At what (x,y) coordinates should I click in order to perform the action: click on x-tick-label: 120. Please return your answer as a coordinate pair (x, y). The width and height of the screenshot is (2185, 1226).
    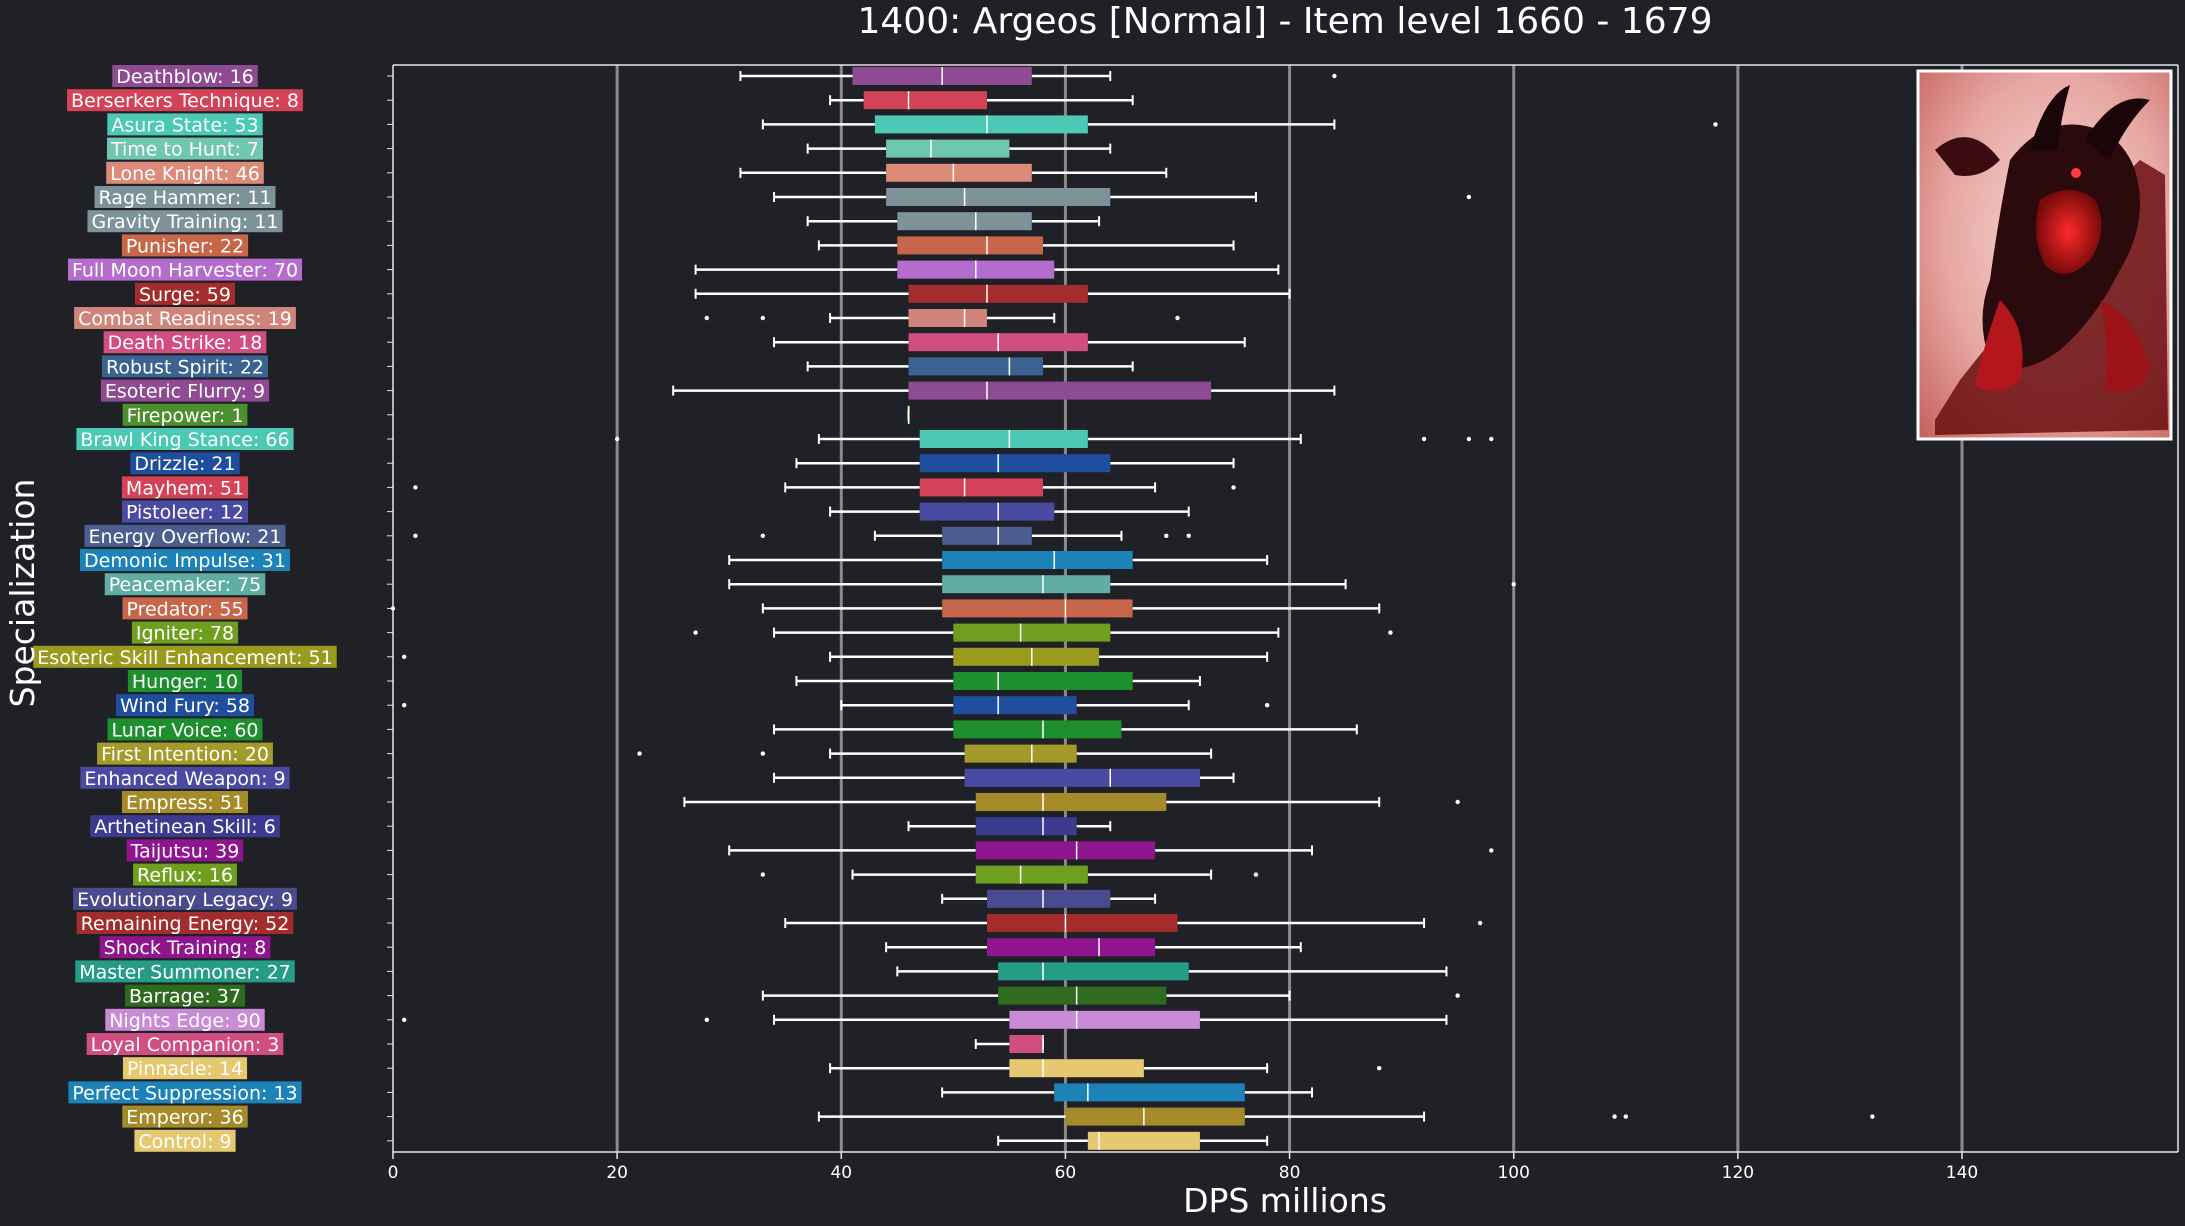
    Looking at the image, I should click on (1738, 1173).